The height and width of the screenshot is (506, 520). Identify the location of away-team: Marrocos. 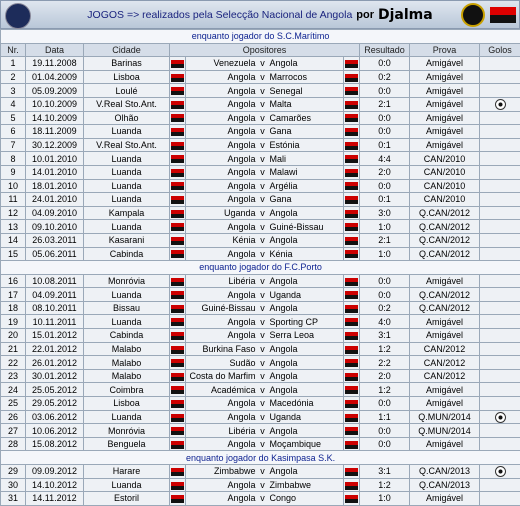
(305, 77).